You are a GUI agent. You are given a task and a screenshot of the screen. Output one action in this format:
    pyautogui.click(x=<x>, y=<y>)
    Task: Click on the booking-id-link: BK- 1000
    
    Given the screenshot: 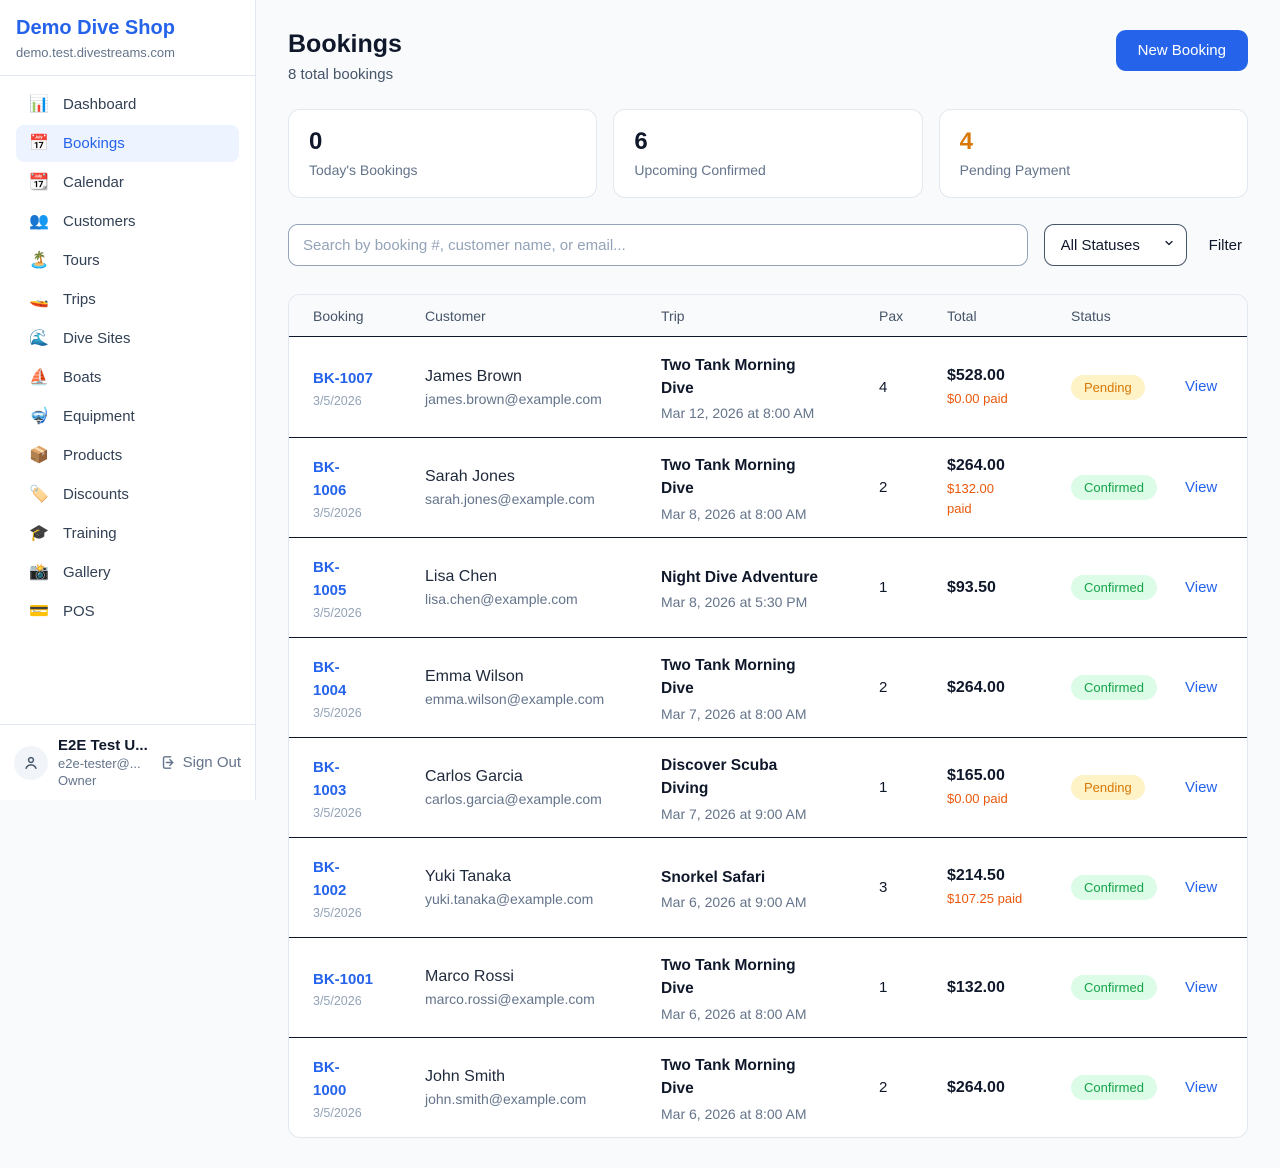 What is the action you would take?
    pyautogui.click(x=330, y=1079)
    